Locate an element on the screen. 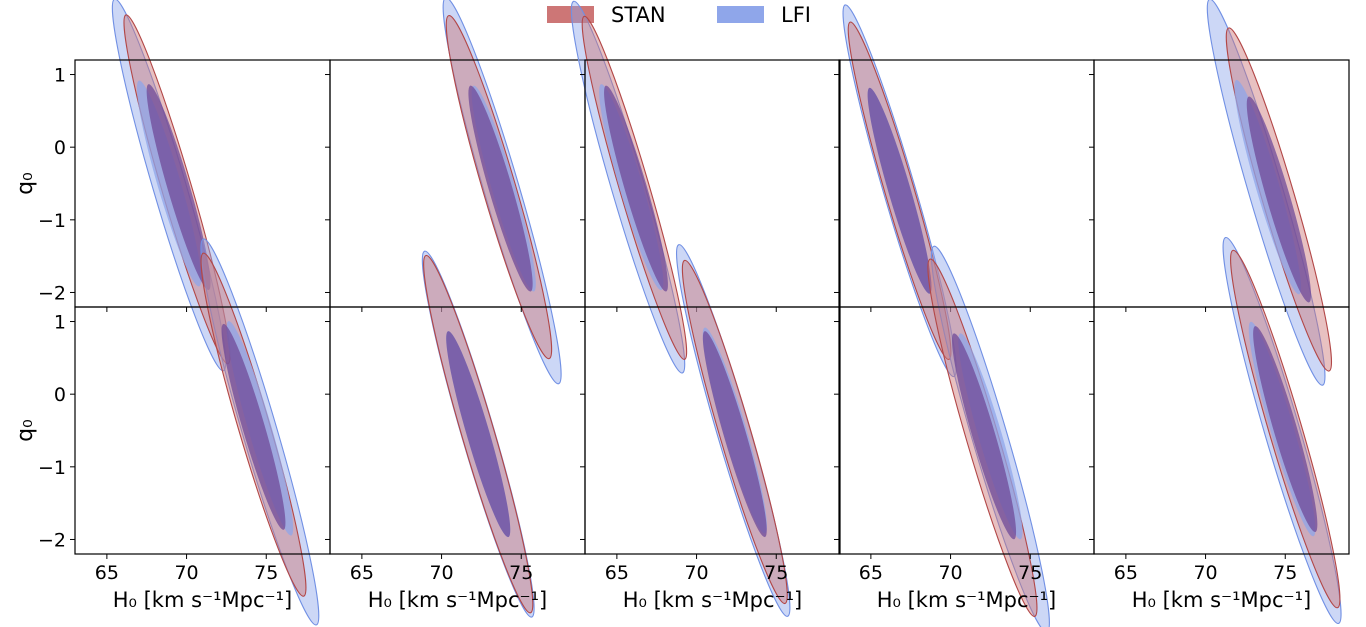  panel-8: 65 70 75 is located at coordinates (710, 430).